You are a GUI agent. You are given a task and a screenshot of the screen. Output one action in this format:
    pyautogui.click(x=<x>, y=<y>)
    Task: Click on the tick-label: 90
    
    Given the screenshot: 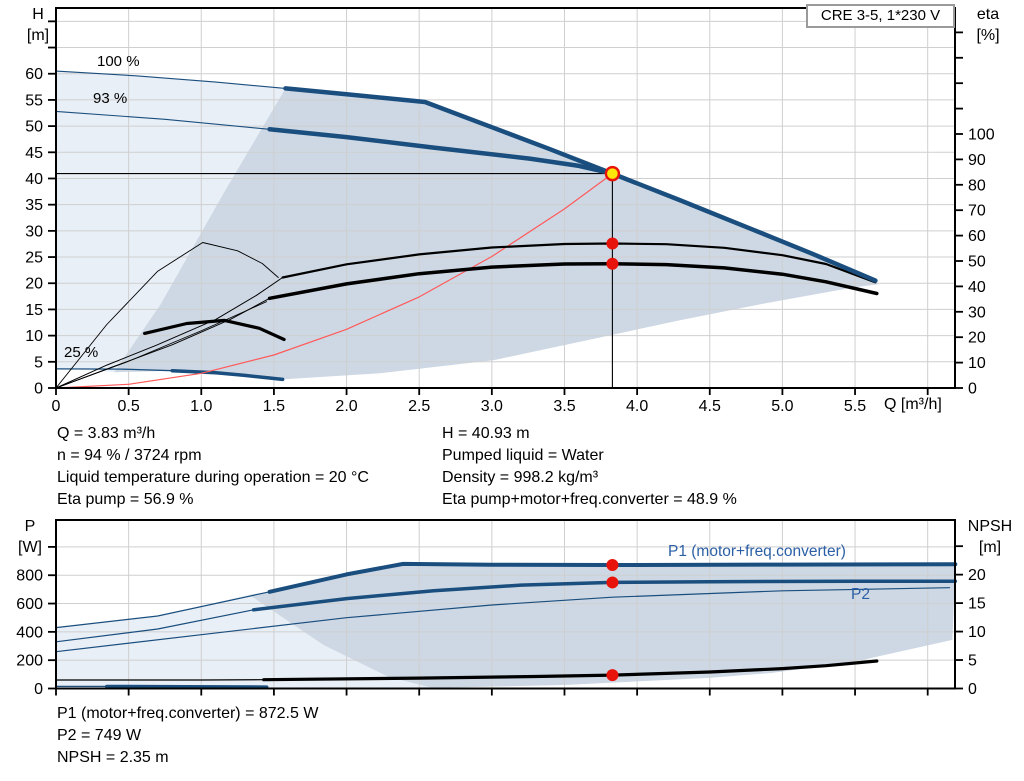 What is the action you would take?
    pyautogui.click(x=977, y=160)
    